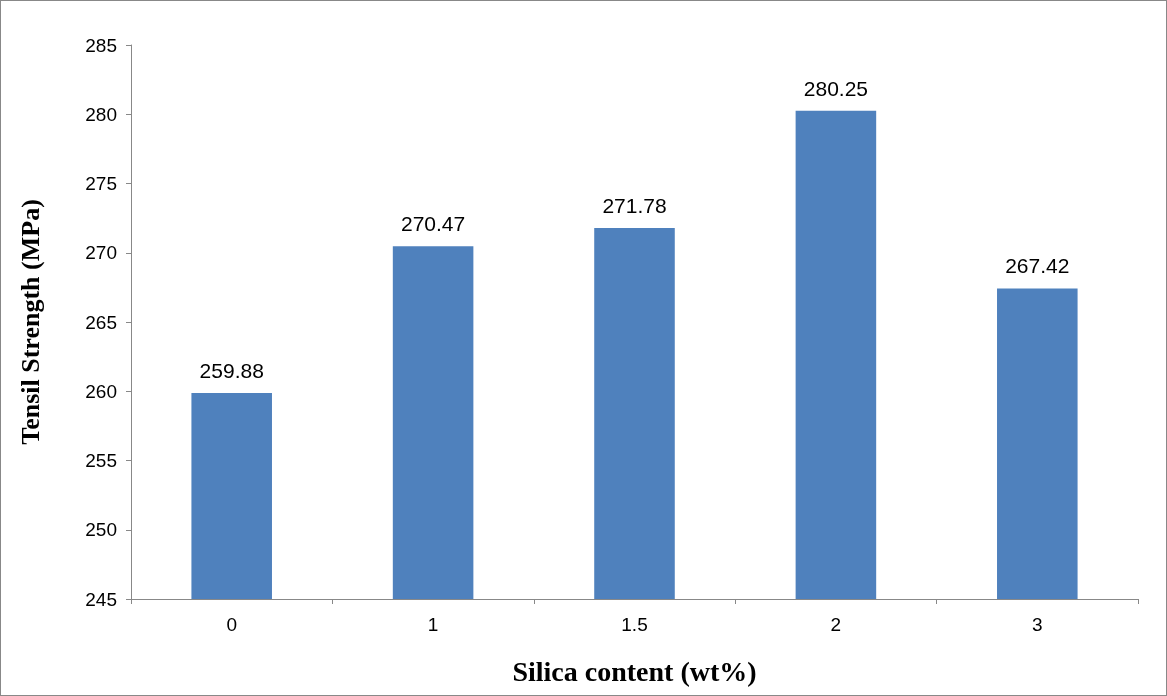 The height and width of the screenshot is (696, 1167). Describe the element at coordinates (101, 391) in the screenshot. I see `y-tick-label: 260` at that location.